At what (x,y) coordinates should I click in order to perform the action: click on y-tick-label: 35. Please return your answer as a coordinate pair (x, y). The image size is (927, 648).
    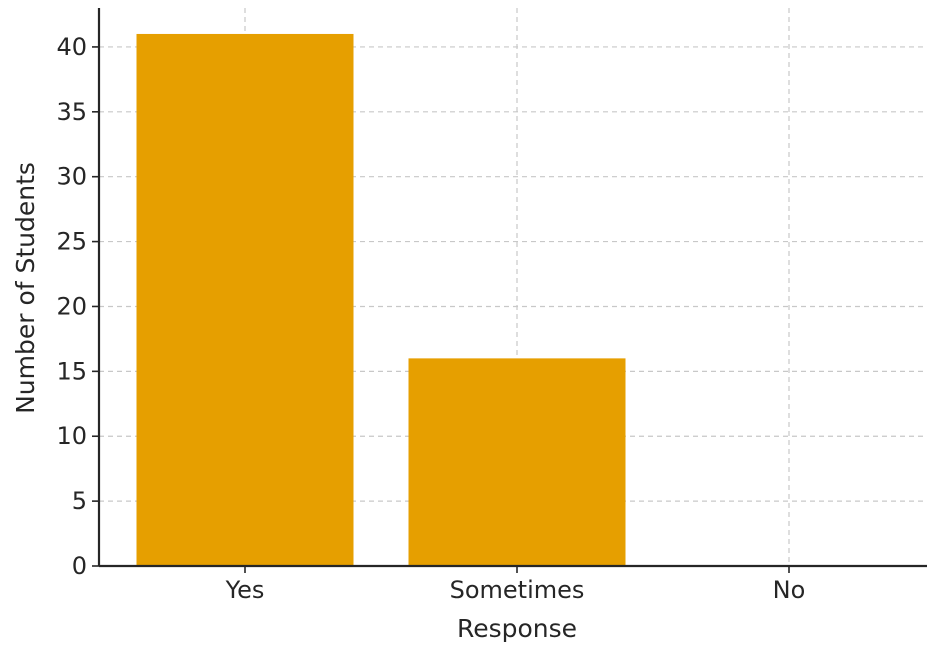
    Looking at the image, I should click on (71, 112).